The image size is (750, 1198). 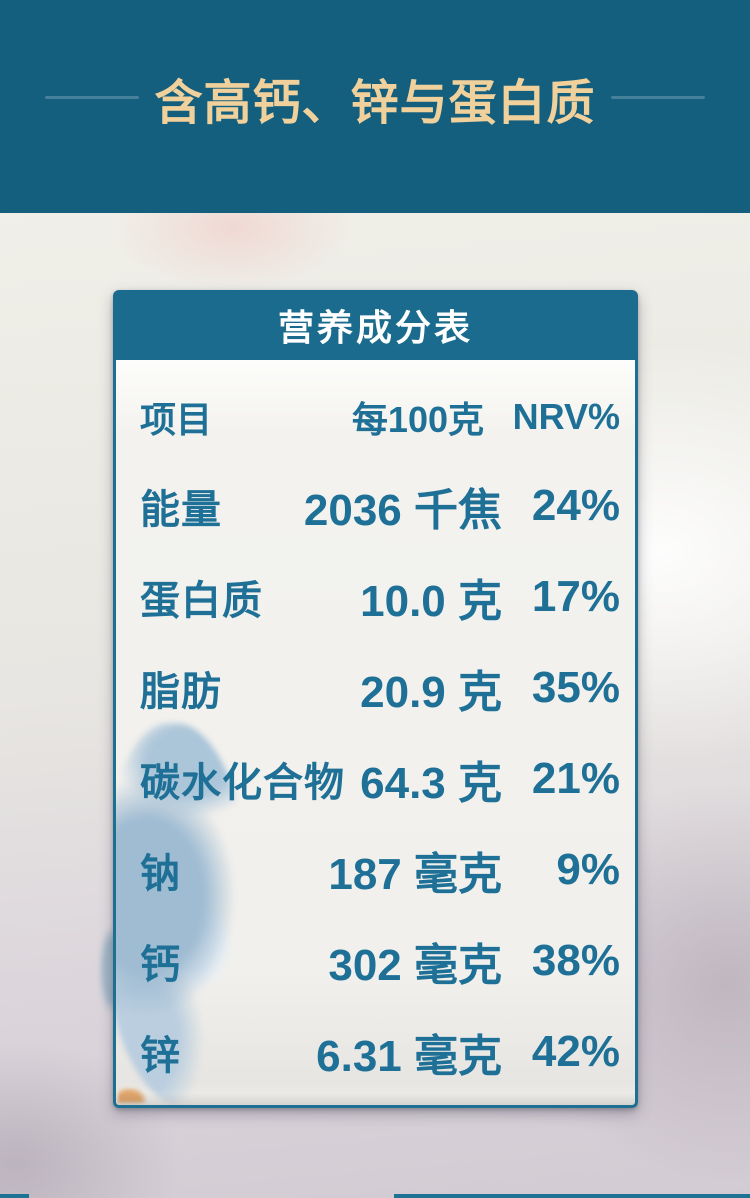 I want to click on row-label: 碳水化合物, so click(x=242, y=782).